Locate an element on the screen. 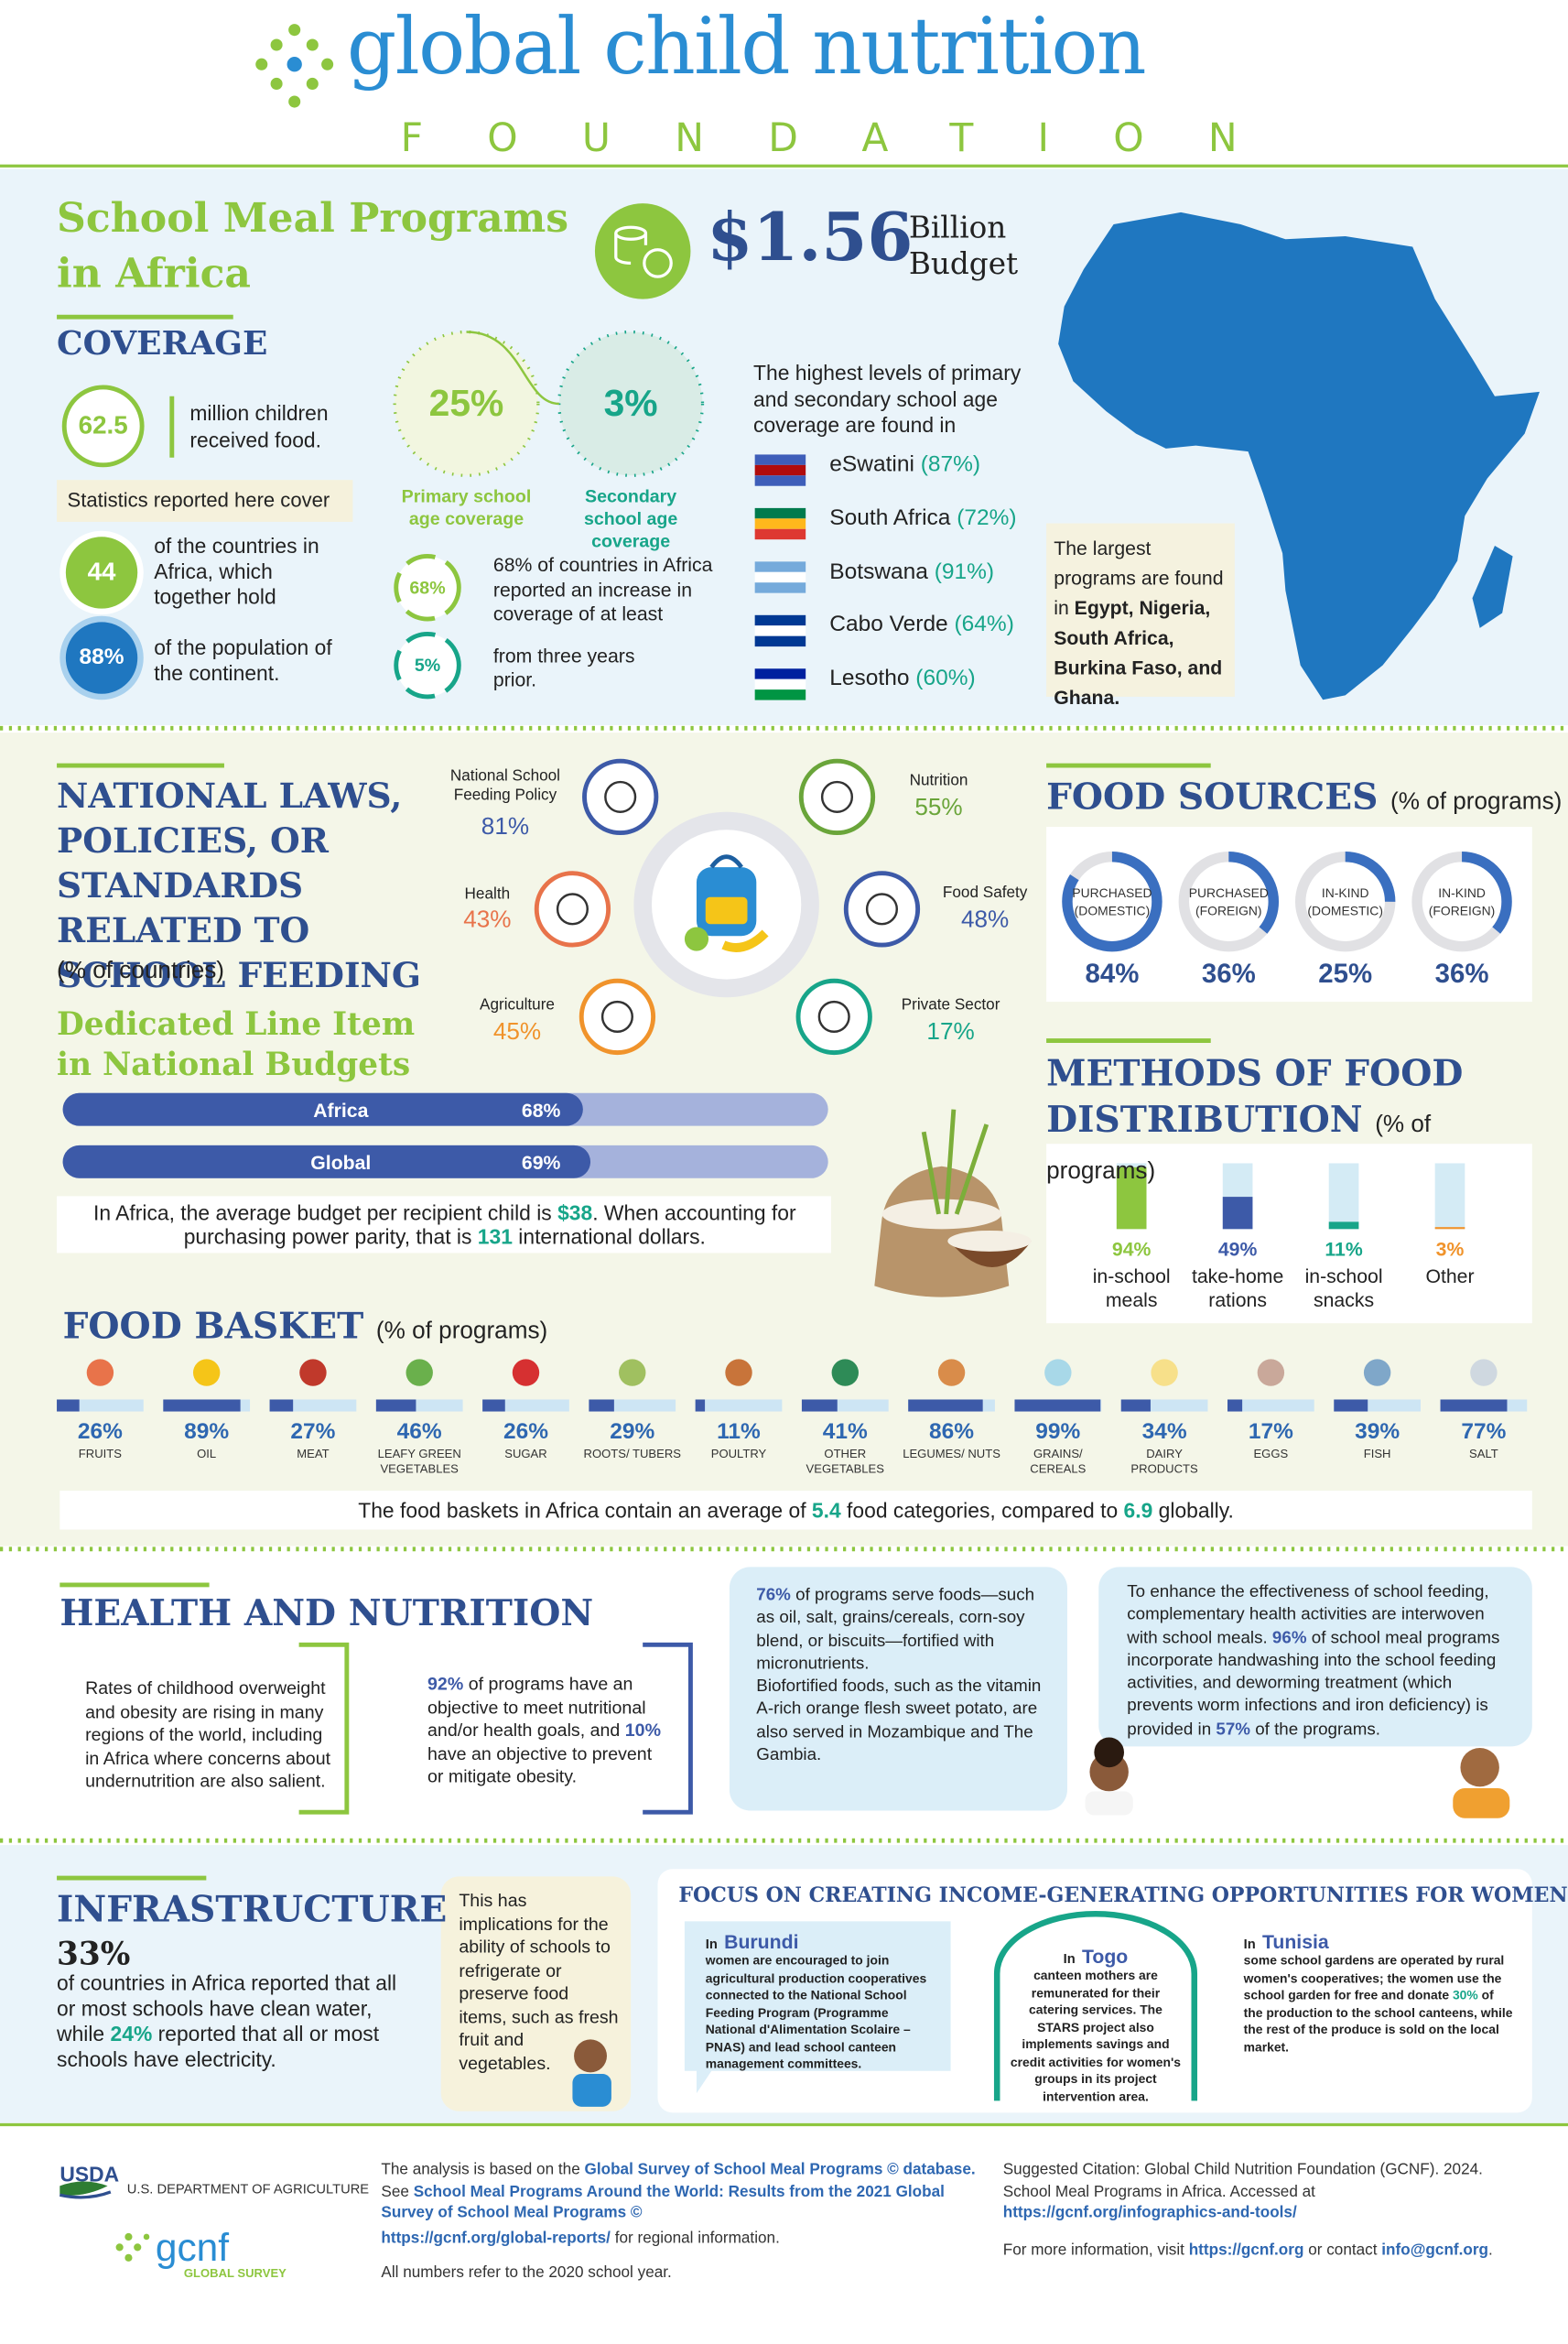  coin-icon is located at coordinates (643, 252).